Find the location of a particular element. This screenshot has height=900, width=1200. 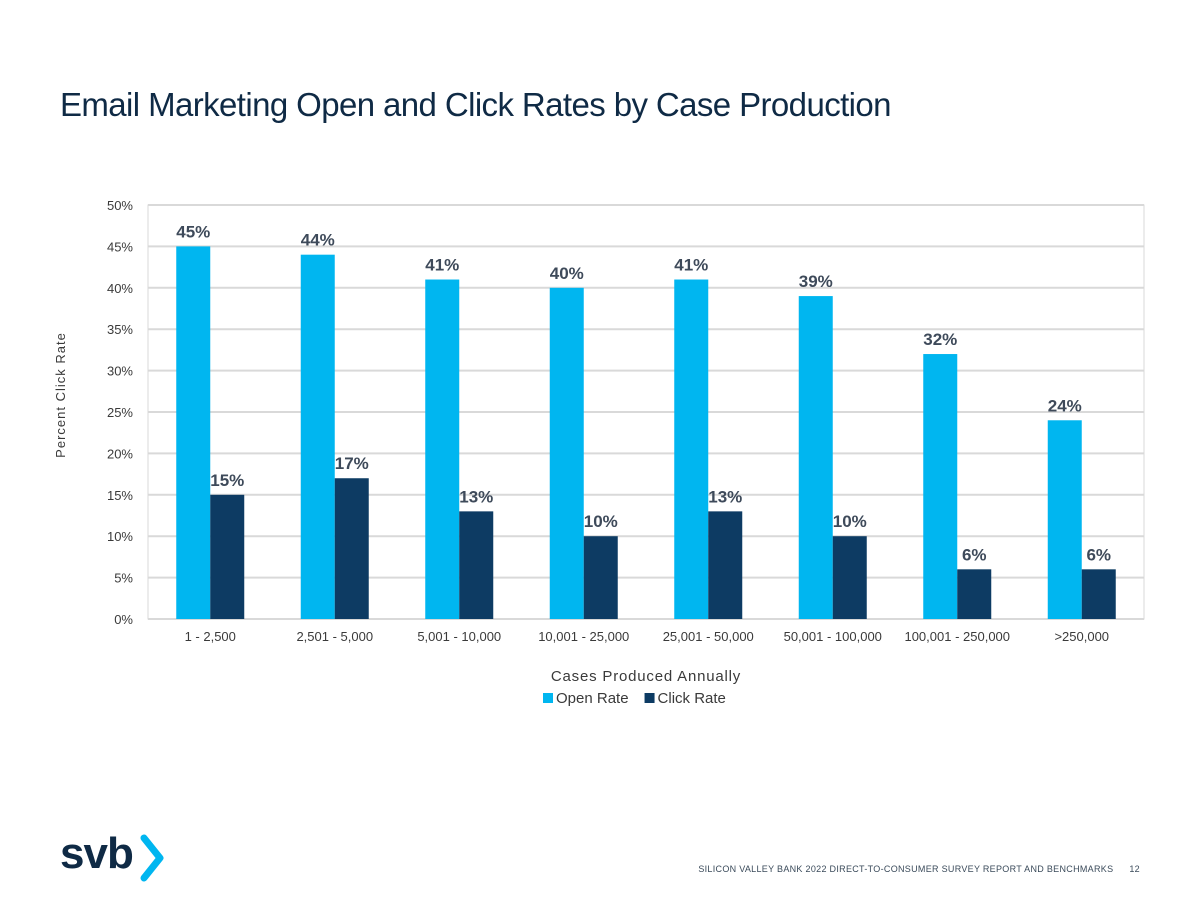

logo-text: svb is located at coordinates (96, 853).